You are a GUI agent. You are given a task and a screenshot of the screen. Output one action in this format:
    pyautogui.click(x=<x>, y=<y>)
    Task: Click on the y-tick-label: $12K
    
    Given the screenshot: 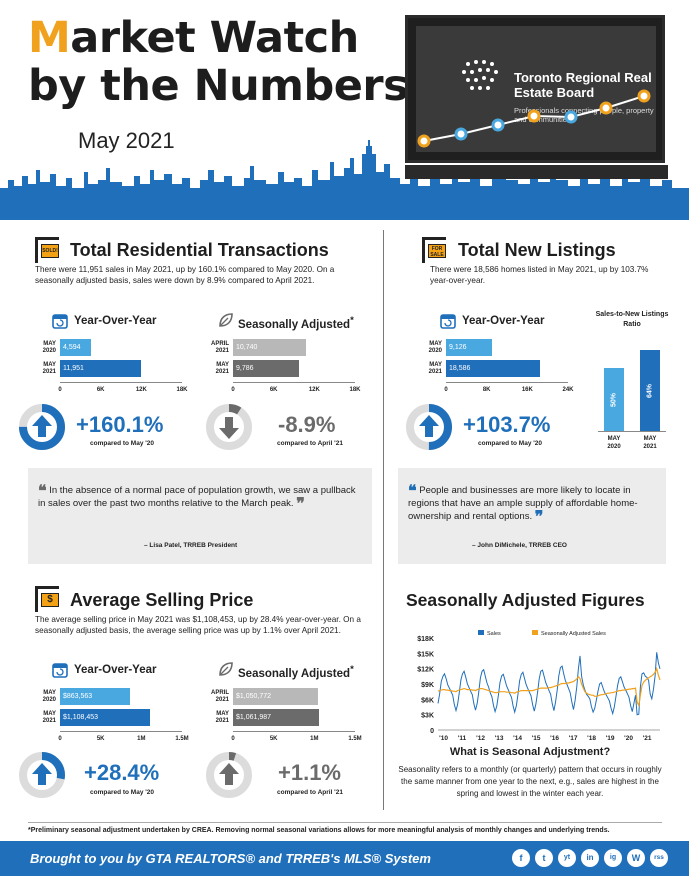 What is the action you would take?
    pyautogui.click(x=425, y=670)
    